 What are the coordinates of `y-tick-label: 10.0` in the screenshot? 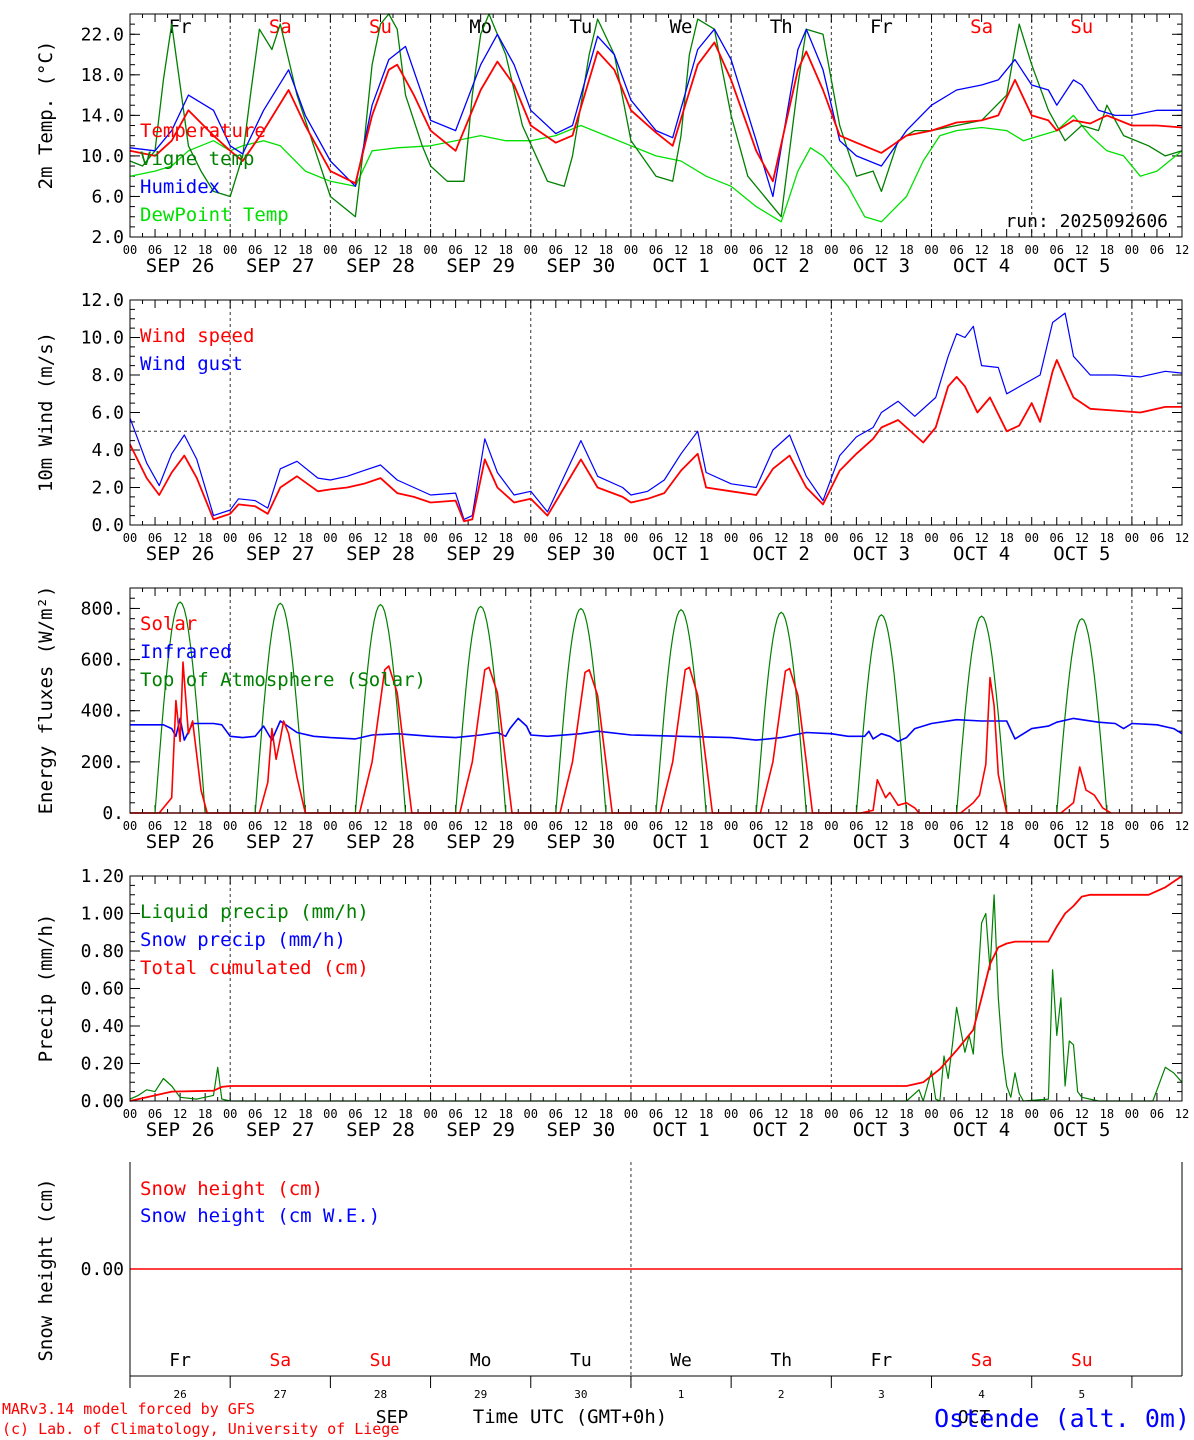 It's located at (102, 338).